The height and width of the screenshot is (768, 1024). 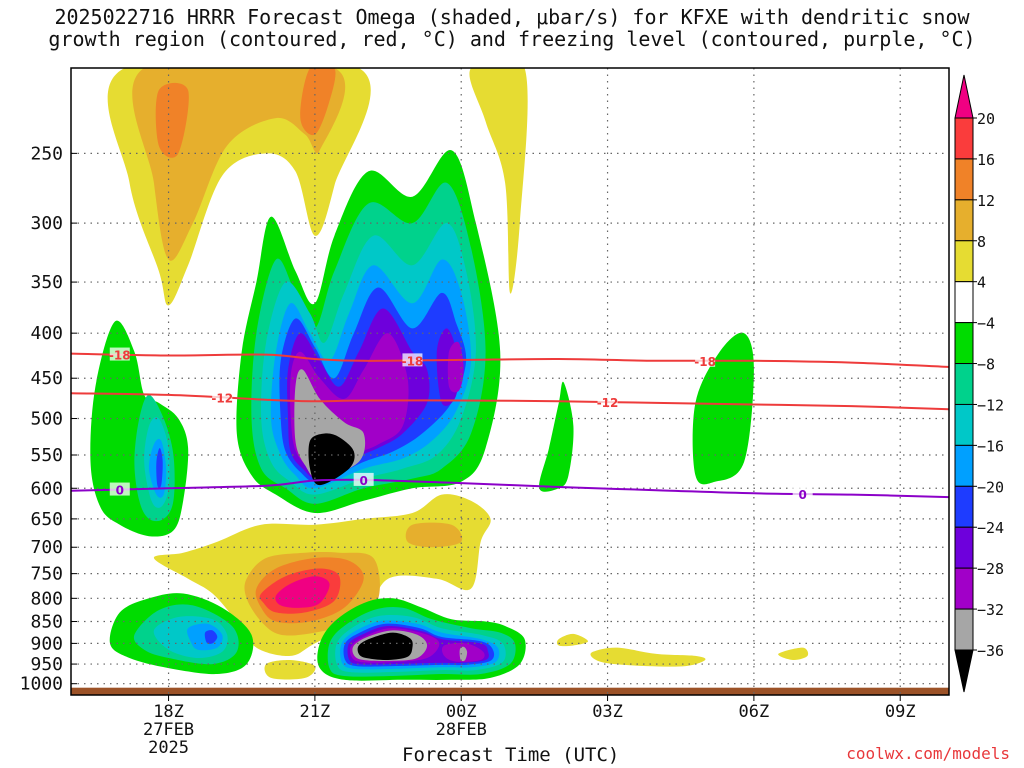 I want to click on source-credit: coolwx.com/models, so click(x=928, y=753).